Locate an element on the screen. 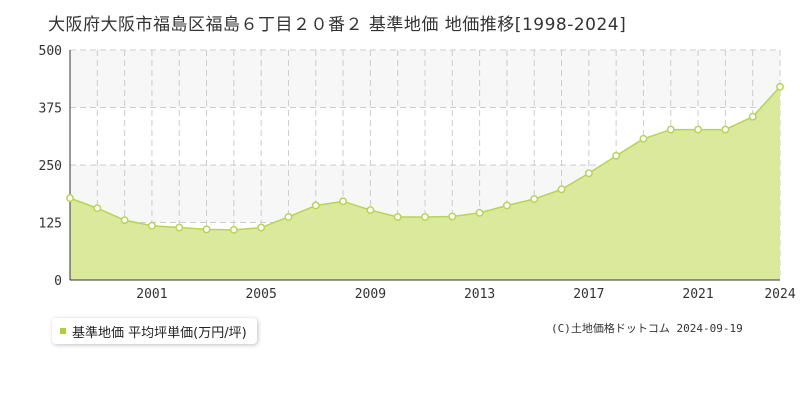 This screenshot has height=400, width=800. data-point-2023 is located at coordinates (752, 116).